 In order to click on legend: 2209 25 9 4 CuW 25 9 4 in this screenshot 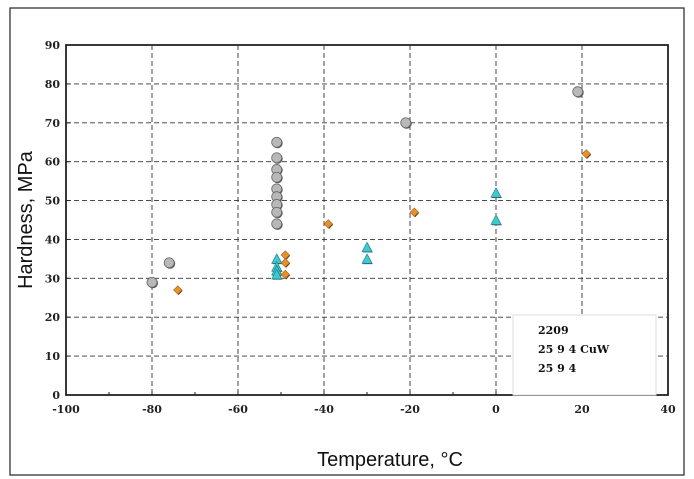, I will do `click(584, 355)`.